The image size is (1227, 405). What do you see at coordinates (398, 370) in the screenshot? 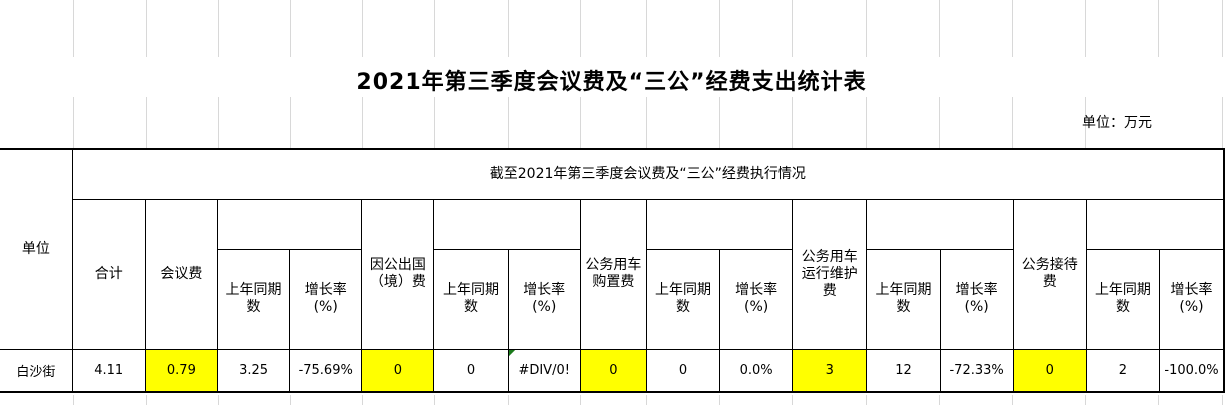
I see `cell-abroad-fee: 0` at bounding box center [398, 370].